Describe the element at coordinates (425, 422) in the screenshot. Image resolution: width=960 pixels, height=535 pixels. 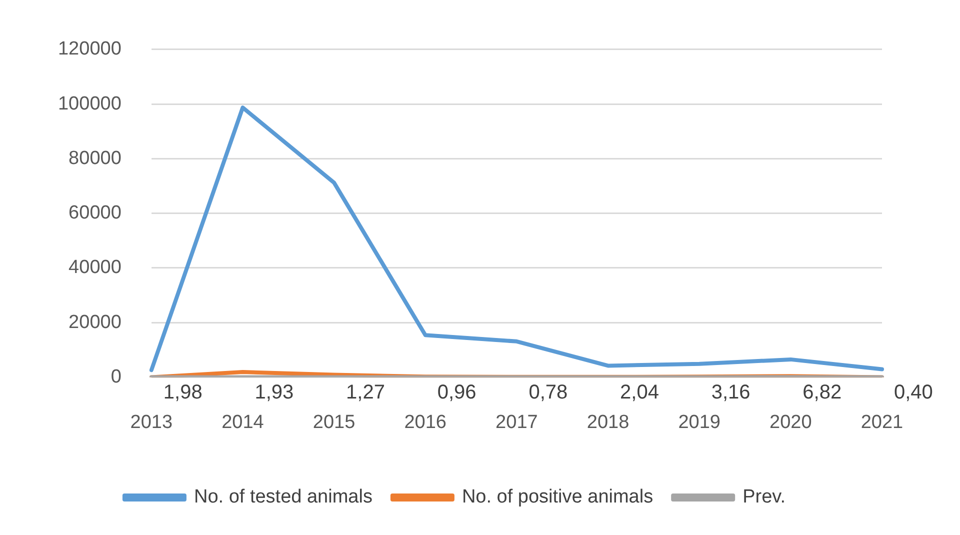
I see `x-tick-label: 2016` at that location.